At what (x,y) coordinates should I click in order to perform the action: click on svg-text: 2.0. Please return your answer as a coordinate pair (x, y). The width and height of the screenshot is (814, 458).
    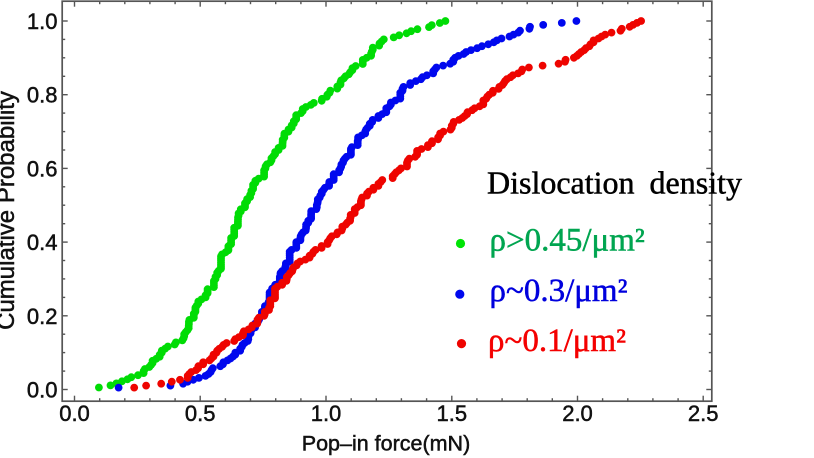
    Looking at the image, I should click on (577, 413).